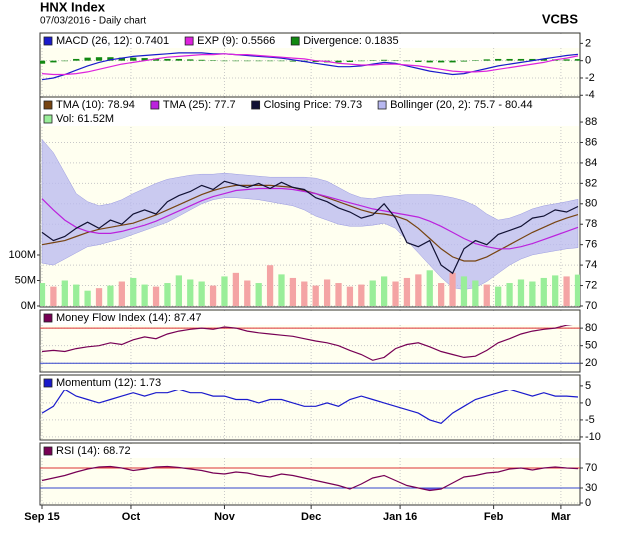  What do you see at coordinates (311, 517) in the screenshot?
I see `x-tick-label: Dec` at bounding box center [311, 517].